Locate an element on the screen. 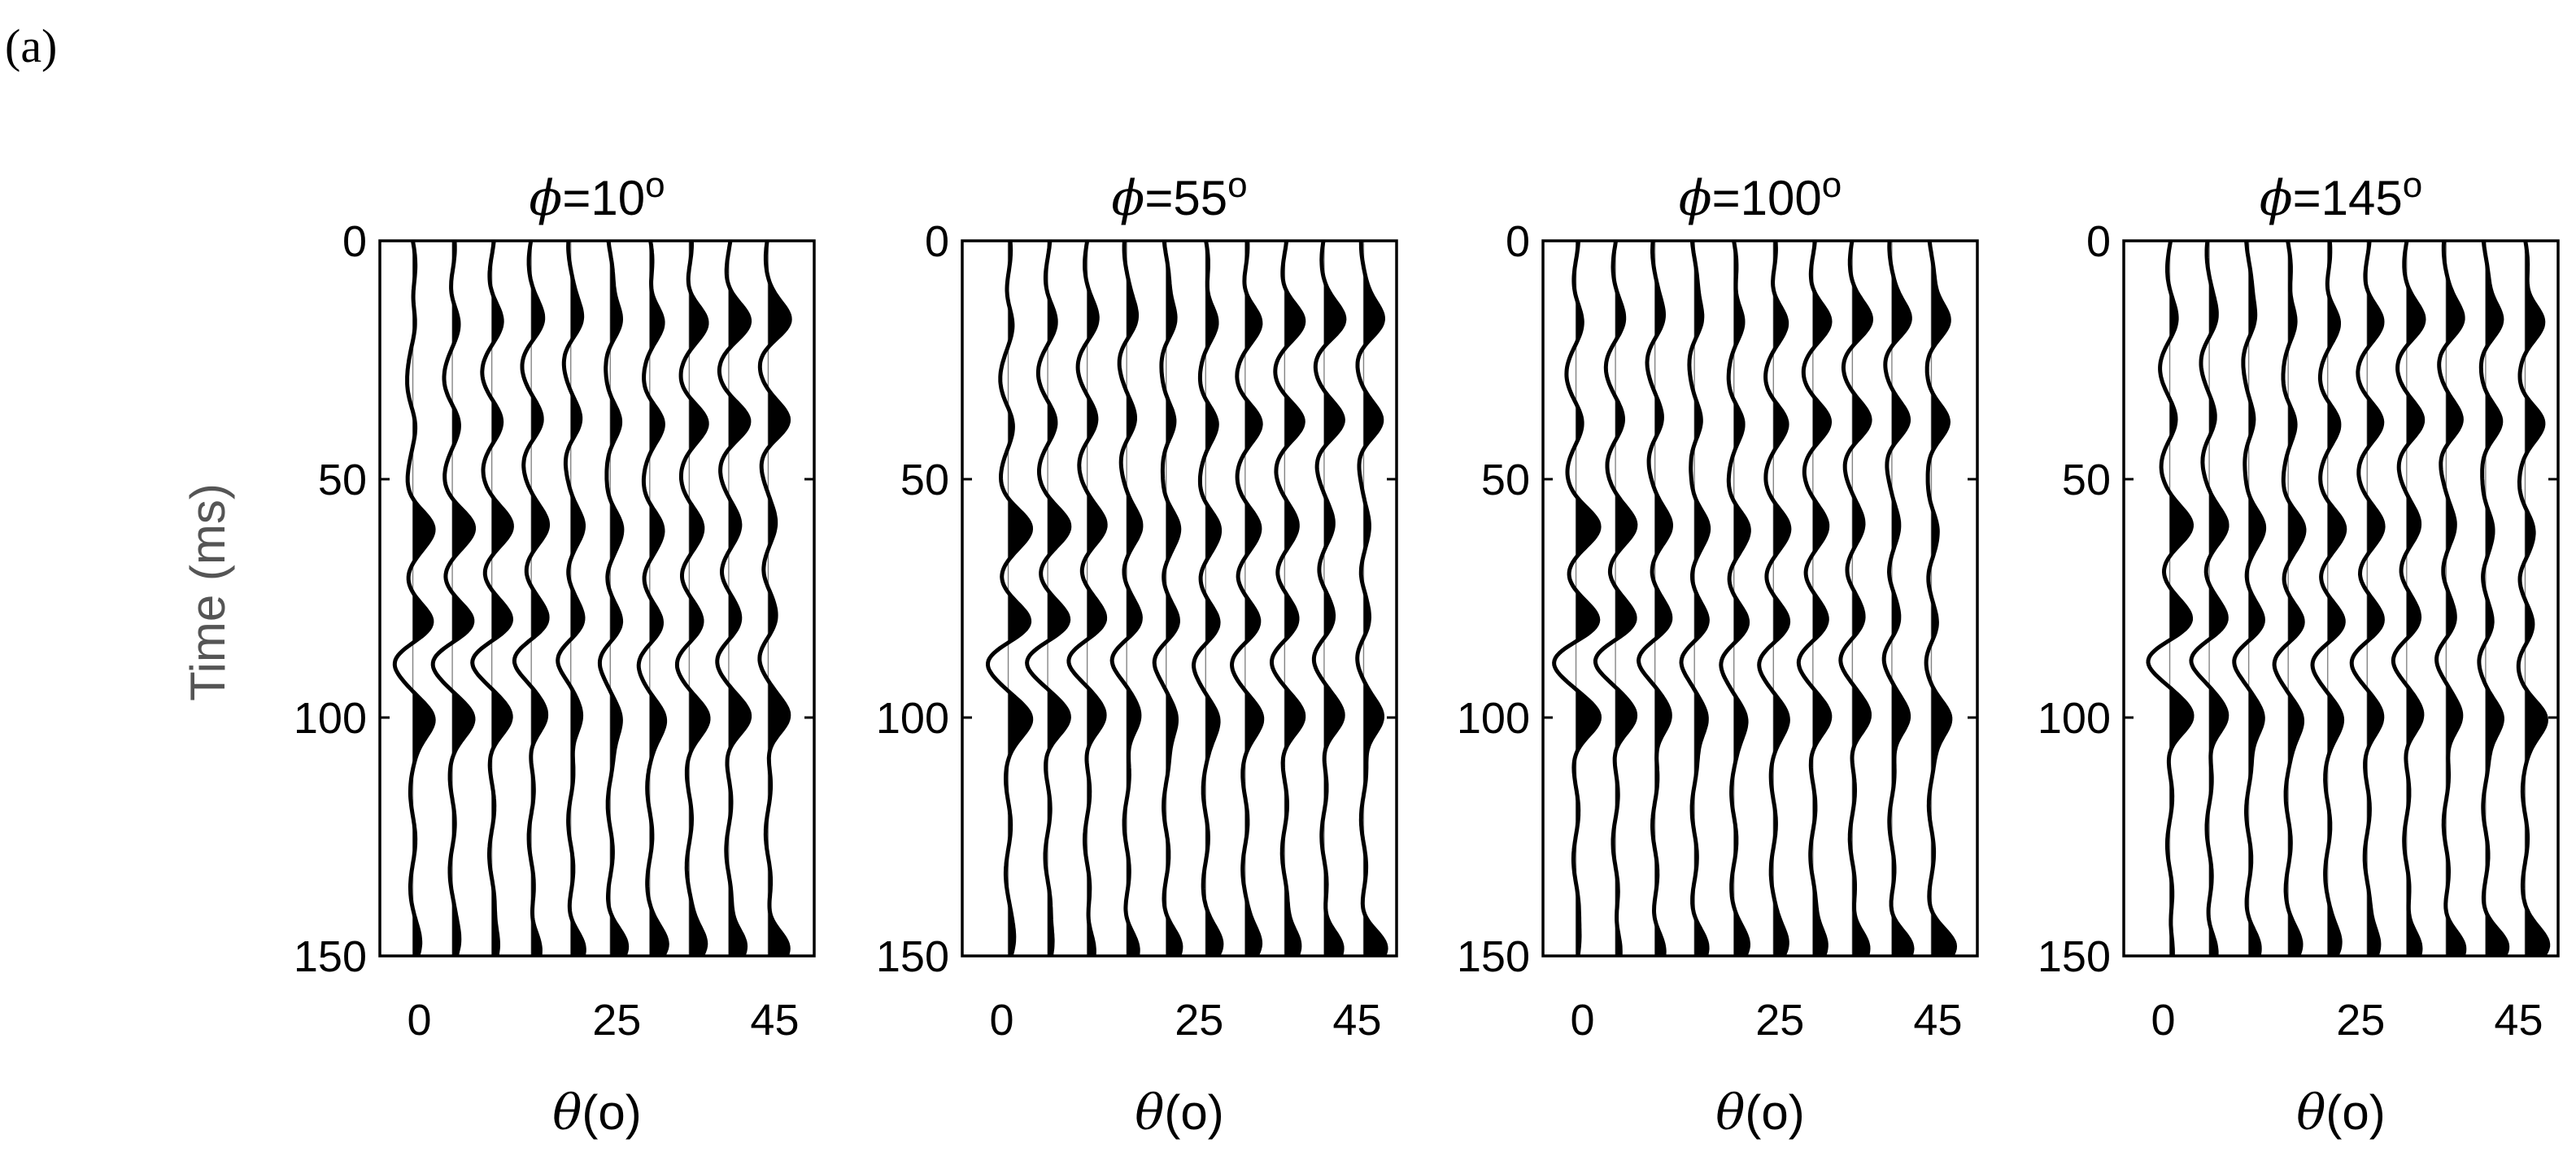  panel-title: ϕ=100o is located at coordinates (1760, 196).